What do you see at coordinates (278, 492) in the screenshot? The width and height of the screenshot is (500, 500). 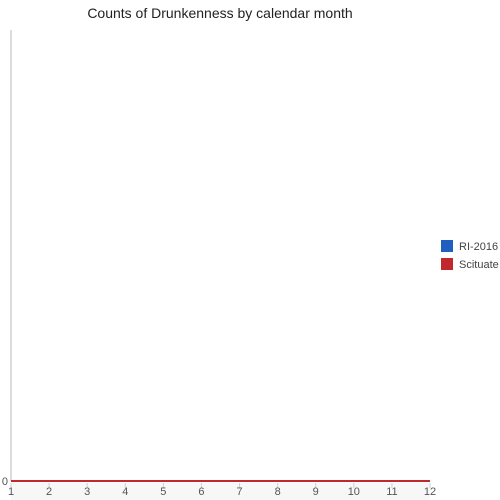 I see `x-tick-label: 8` at bounding box center [278, 492].